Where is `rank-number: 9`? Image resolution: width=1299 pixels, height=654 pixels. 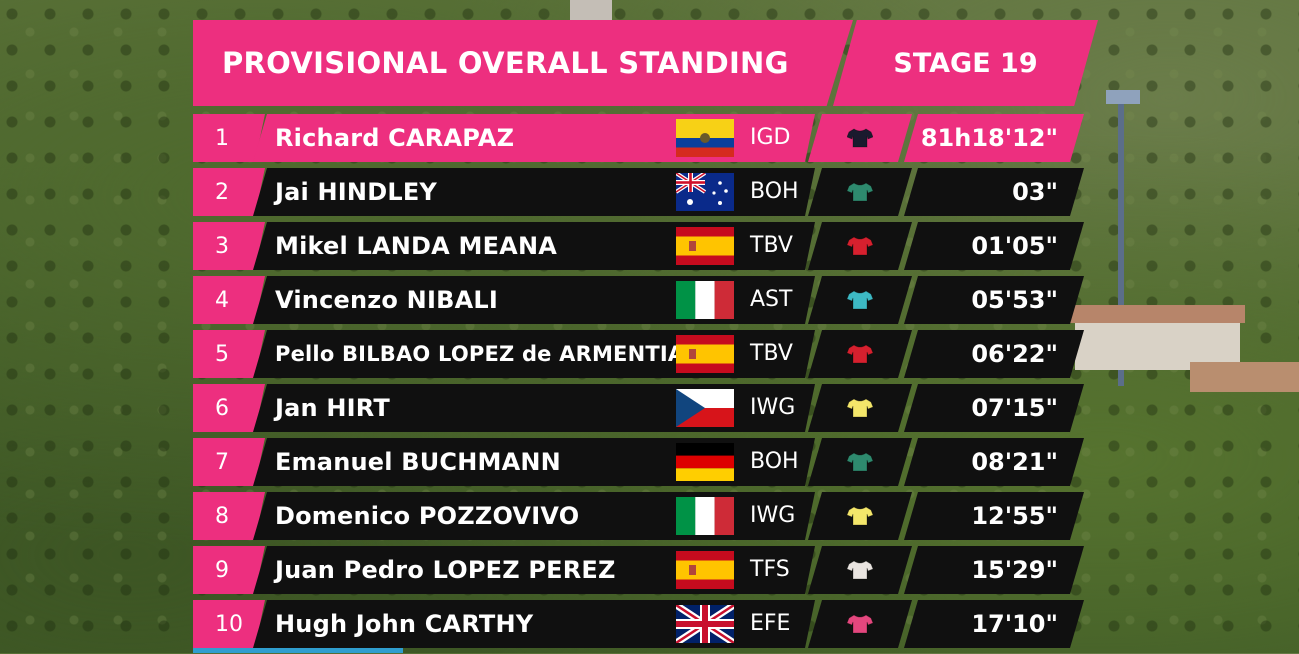 rank-number: 9 is located at coordinates (229, 570).